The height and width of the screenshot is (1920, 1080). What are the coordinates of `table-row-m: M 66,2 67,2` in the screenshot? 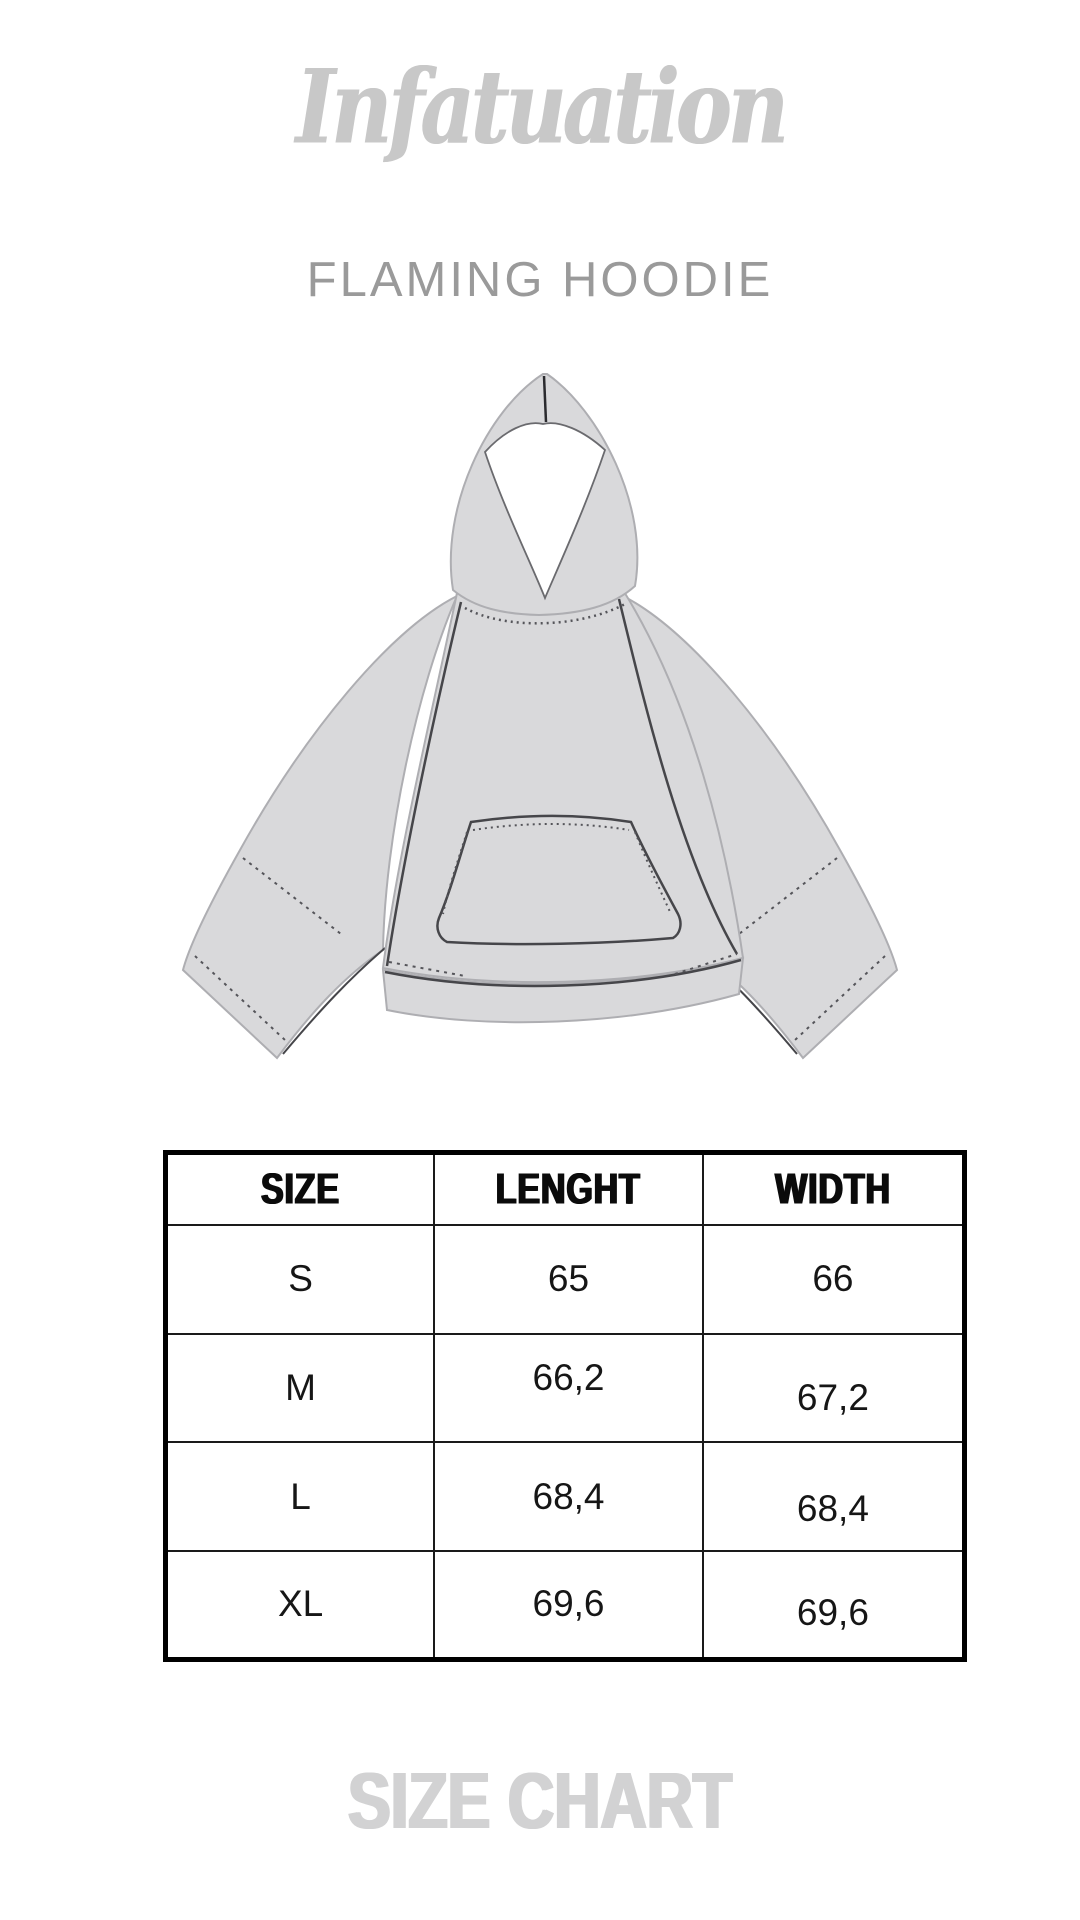 It's located at (565, 1388).